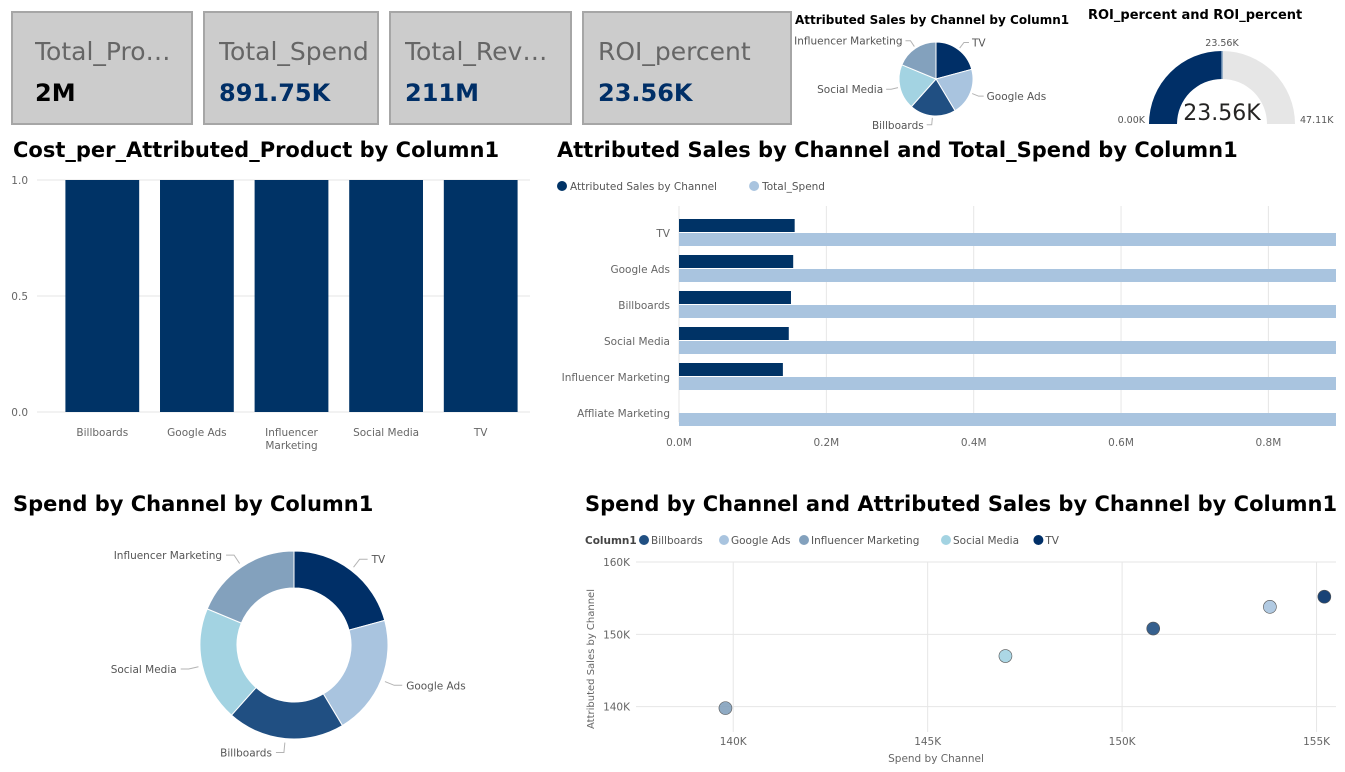  I want to click on small-pie-slice-influencer-marketing, so click(919, 60).